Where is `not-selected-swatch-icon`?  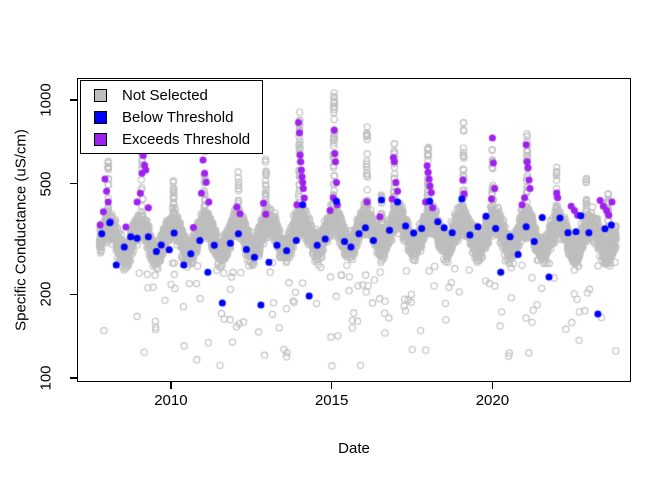
not-selected-swatch-icon is located at coordinates (100, 95).